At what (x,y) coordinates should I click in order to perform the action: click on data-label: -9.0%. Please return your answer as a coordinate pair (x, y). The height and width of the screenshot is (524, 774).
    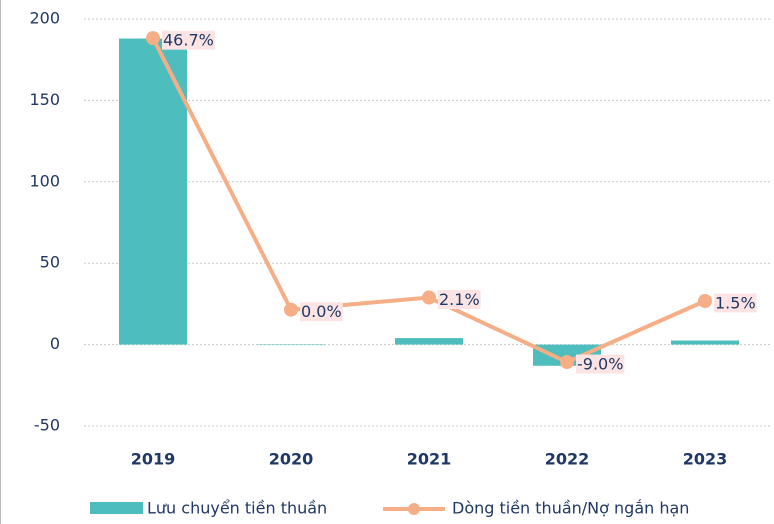
    Looking at the image, I should click on (600, 364).